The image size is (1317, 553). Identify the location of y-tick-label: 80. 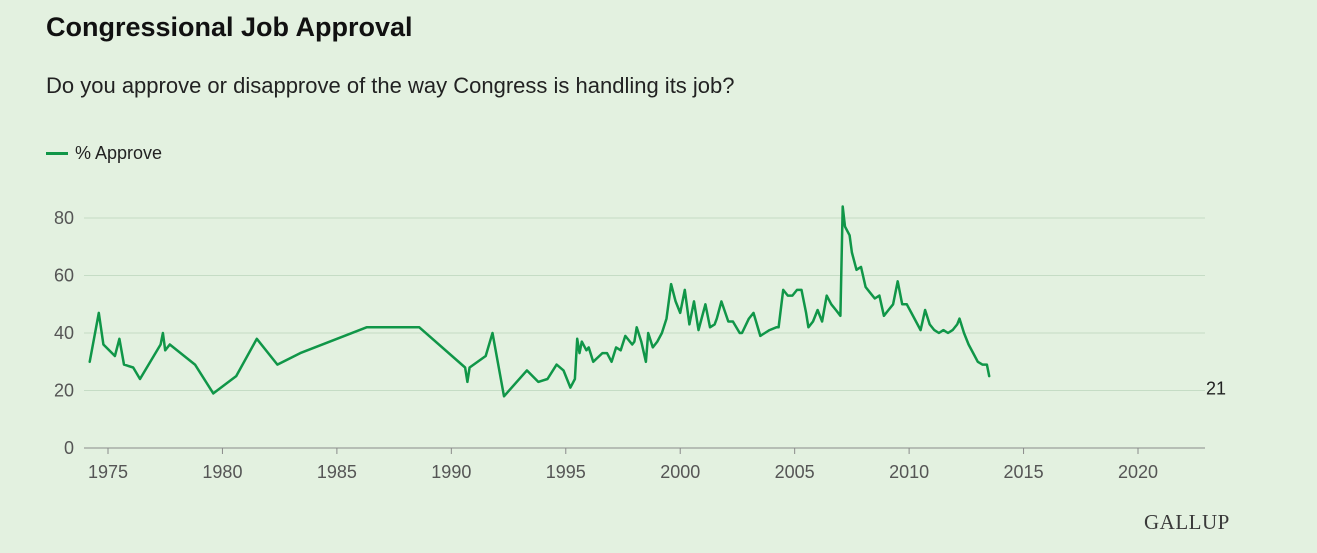
(64, 218).